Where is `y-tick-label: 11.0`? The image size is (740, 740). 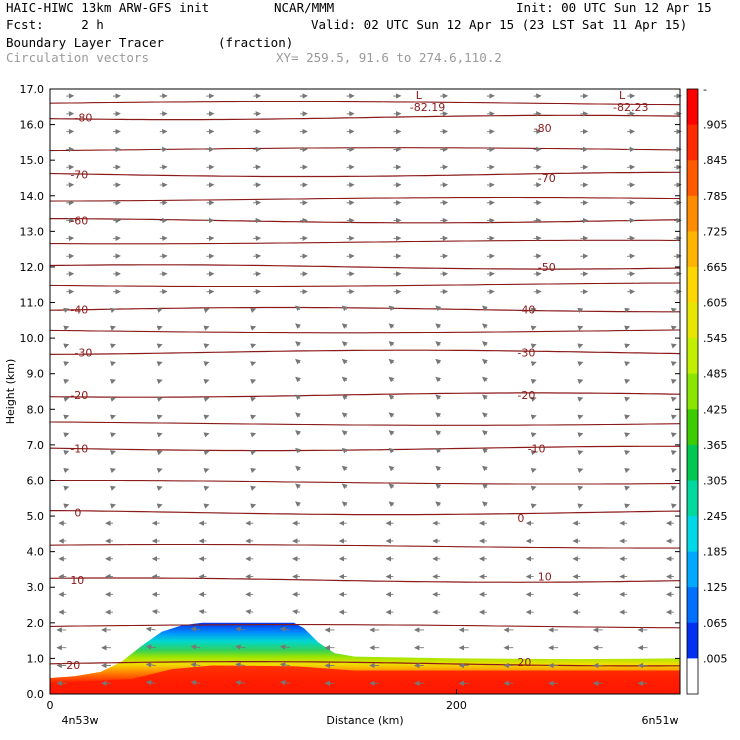
y-tick-label: 11.0 is located at coordinates (32, 303).